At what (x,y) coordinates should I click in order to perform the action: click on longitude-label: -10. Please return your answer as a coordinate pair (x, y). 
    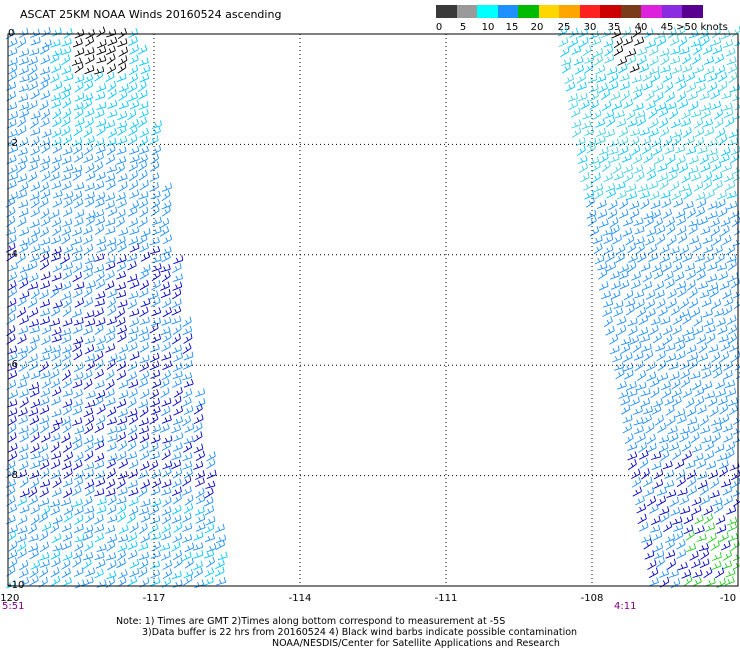
    Looking at the image, I should click on (728, 598).